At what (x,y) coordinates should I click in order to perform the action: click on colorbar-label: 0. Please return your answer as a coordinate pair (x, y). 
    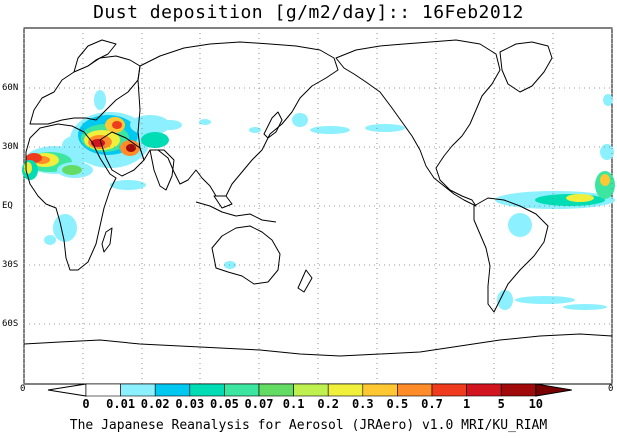
    Looking at the image, I should click on (86, 404).